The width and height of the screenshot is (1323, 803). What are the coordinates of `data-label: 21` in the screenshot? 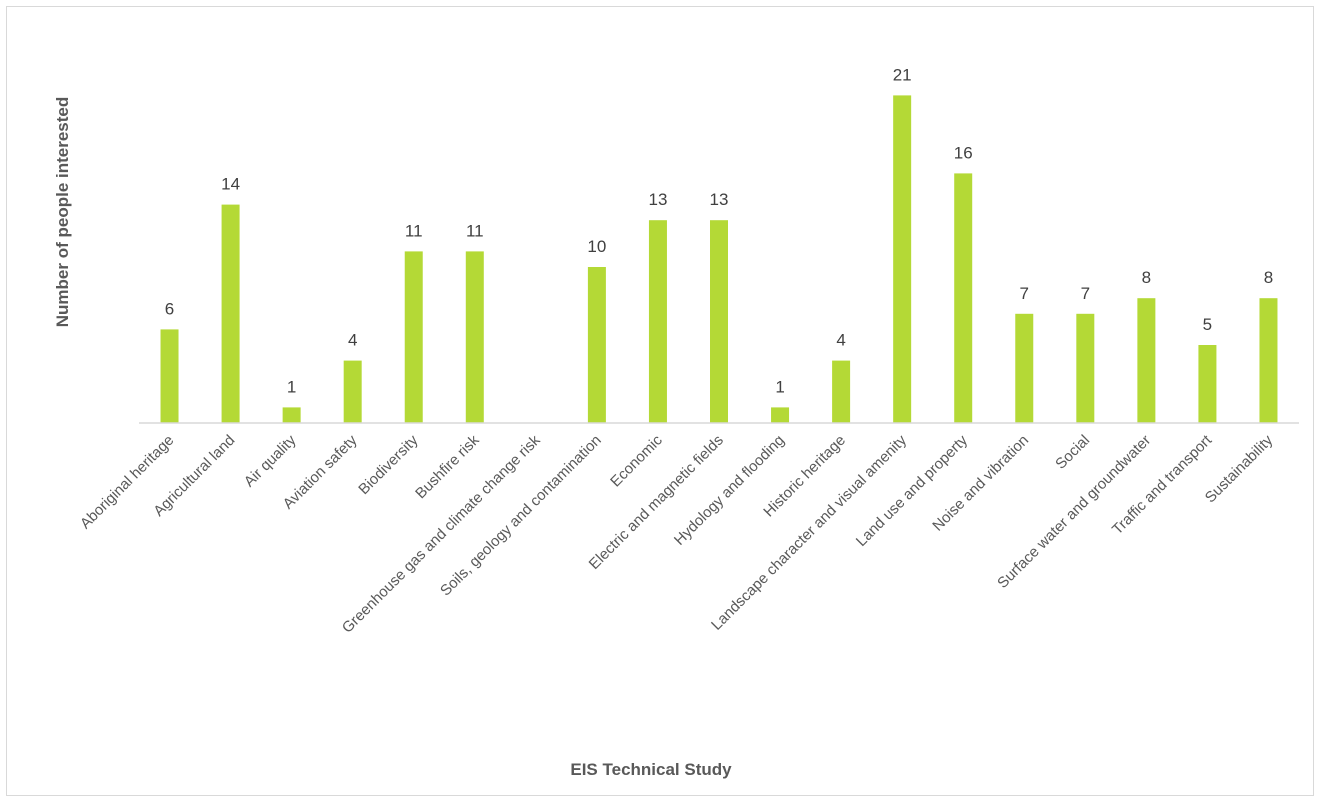 It's located at (902, 74).